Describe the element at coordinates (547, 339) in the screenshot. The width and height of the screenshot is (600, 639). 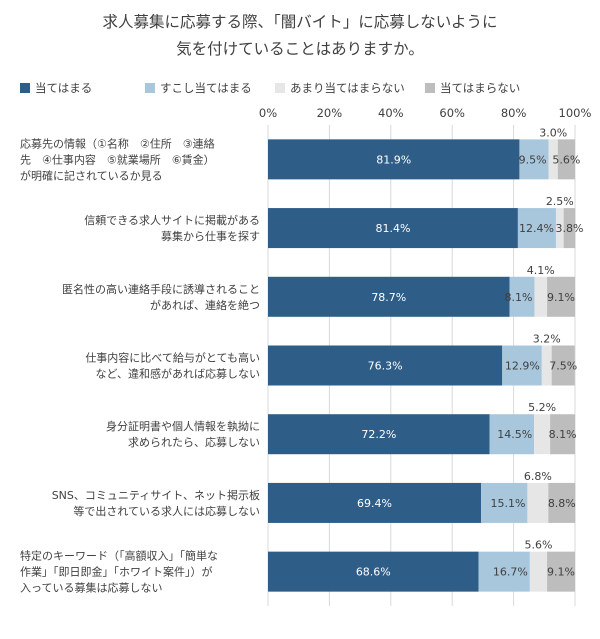
I see `data-label: 3.2%` at that location.